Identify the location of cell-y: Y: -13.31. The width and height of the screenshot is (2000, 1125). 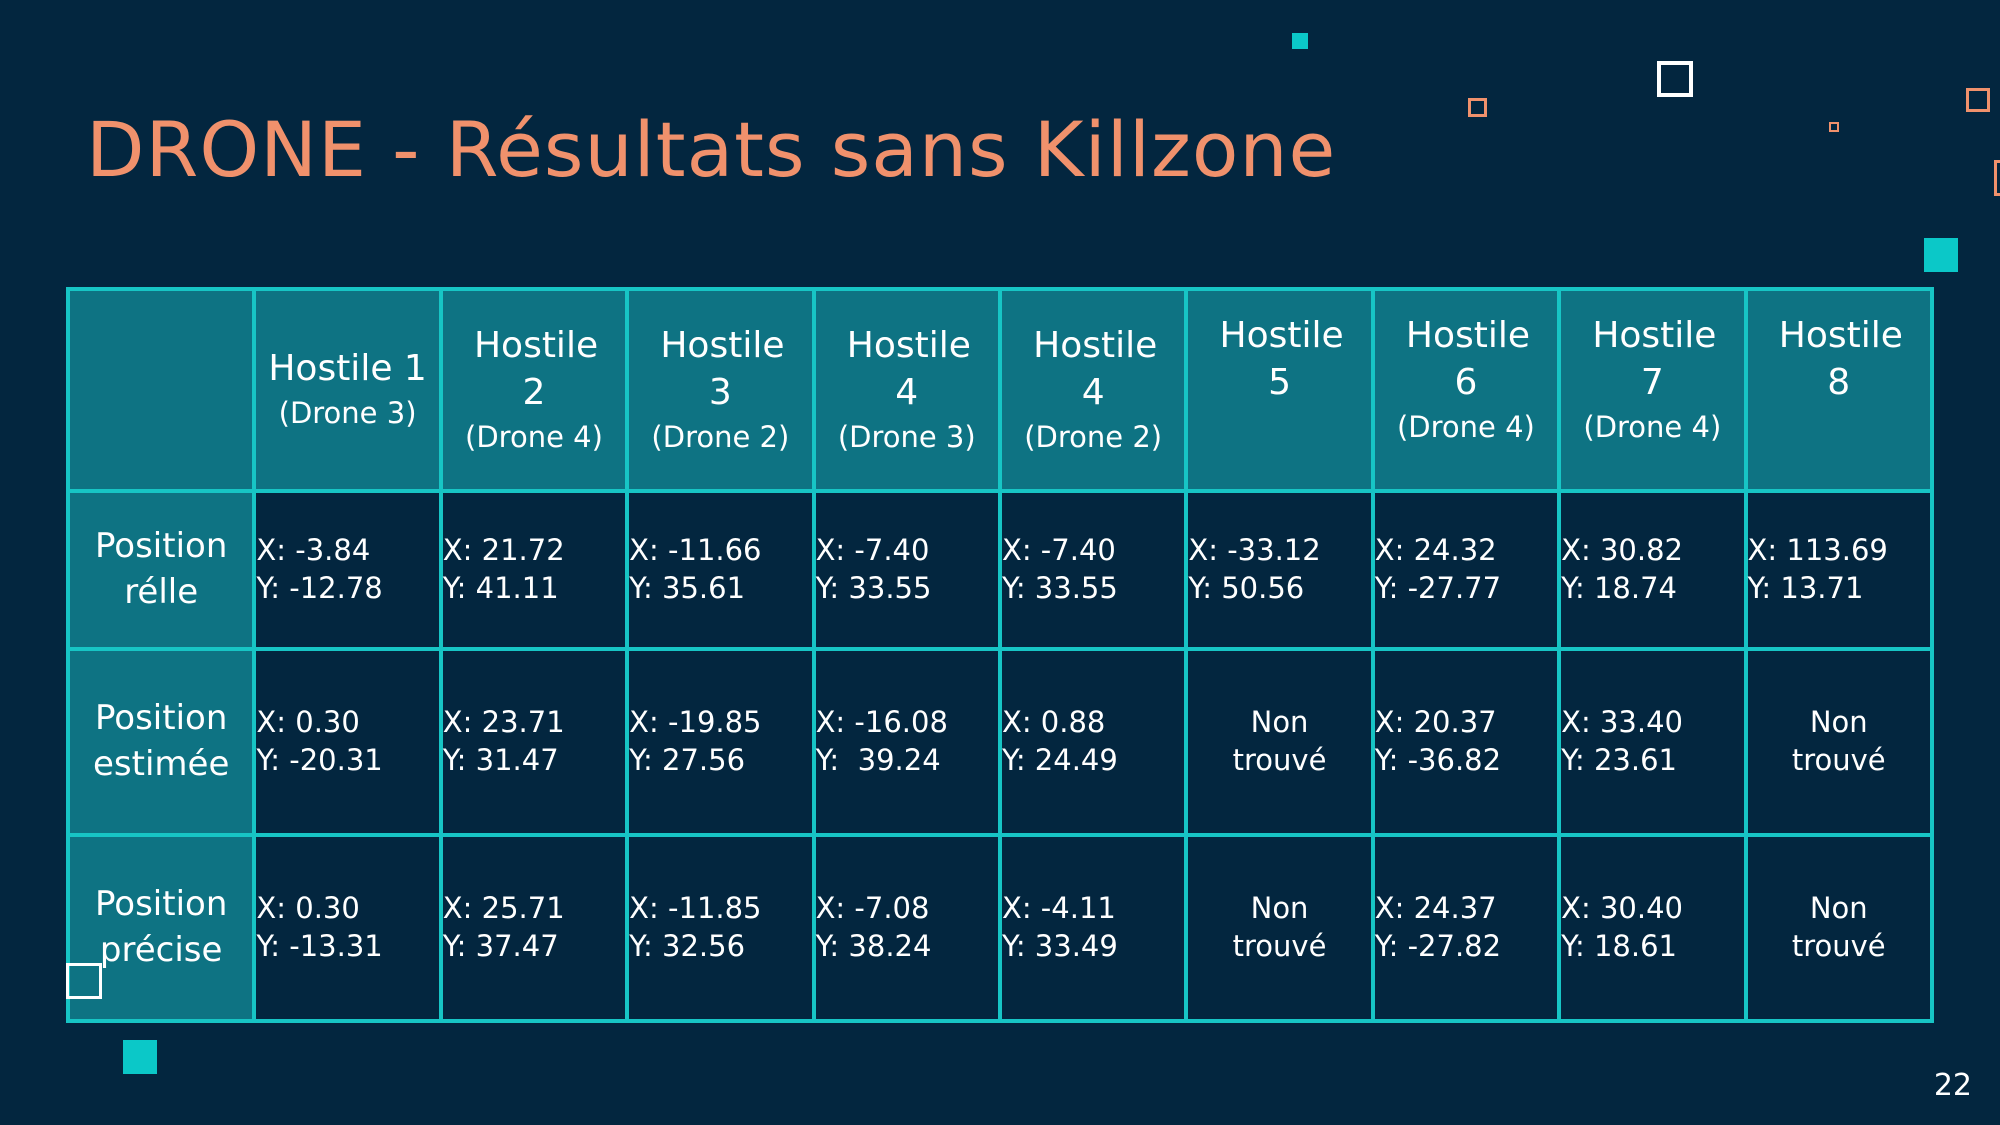
(319, 946).